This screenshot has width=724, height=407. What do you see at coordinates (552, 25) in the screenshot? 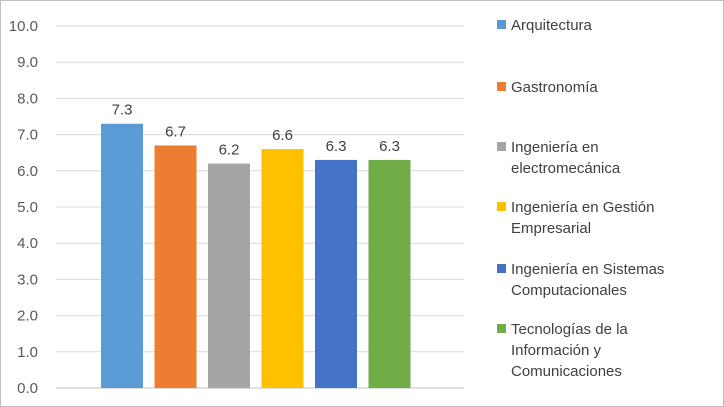
I see `legend-label: Arquitectura` at bounding box center [552, 25].